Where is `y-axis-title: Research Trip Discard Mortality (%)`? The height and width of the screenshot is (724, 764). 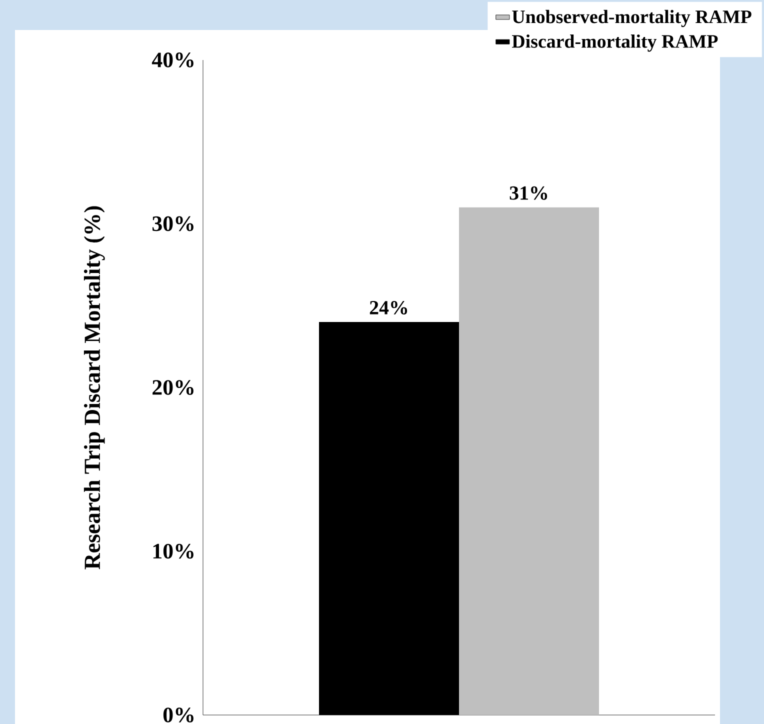 y-axis-title: Research Trip Discard Mortality (%) is located at coordinates (94, 388).